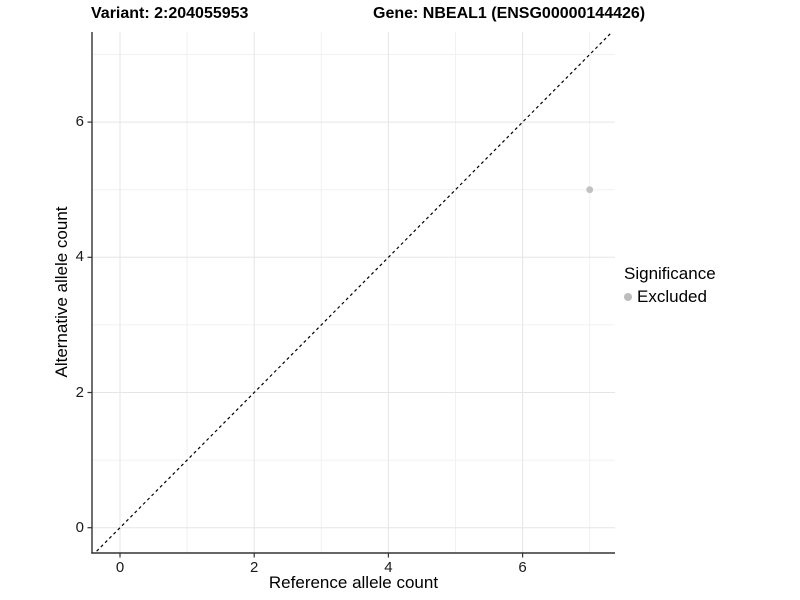  Describe the element at coordinates (628, 297) in the screenshot. I see `legend-marker-dot` at that location.